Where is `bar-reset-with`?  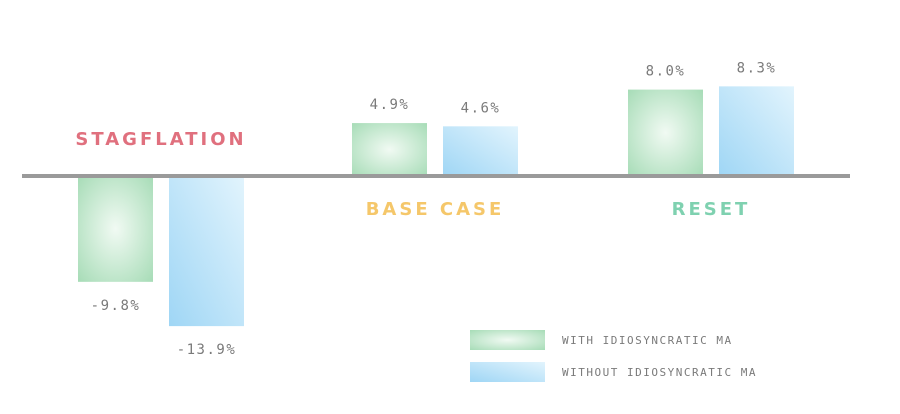 bar-reset-with is located at coordinates (665, 132).